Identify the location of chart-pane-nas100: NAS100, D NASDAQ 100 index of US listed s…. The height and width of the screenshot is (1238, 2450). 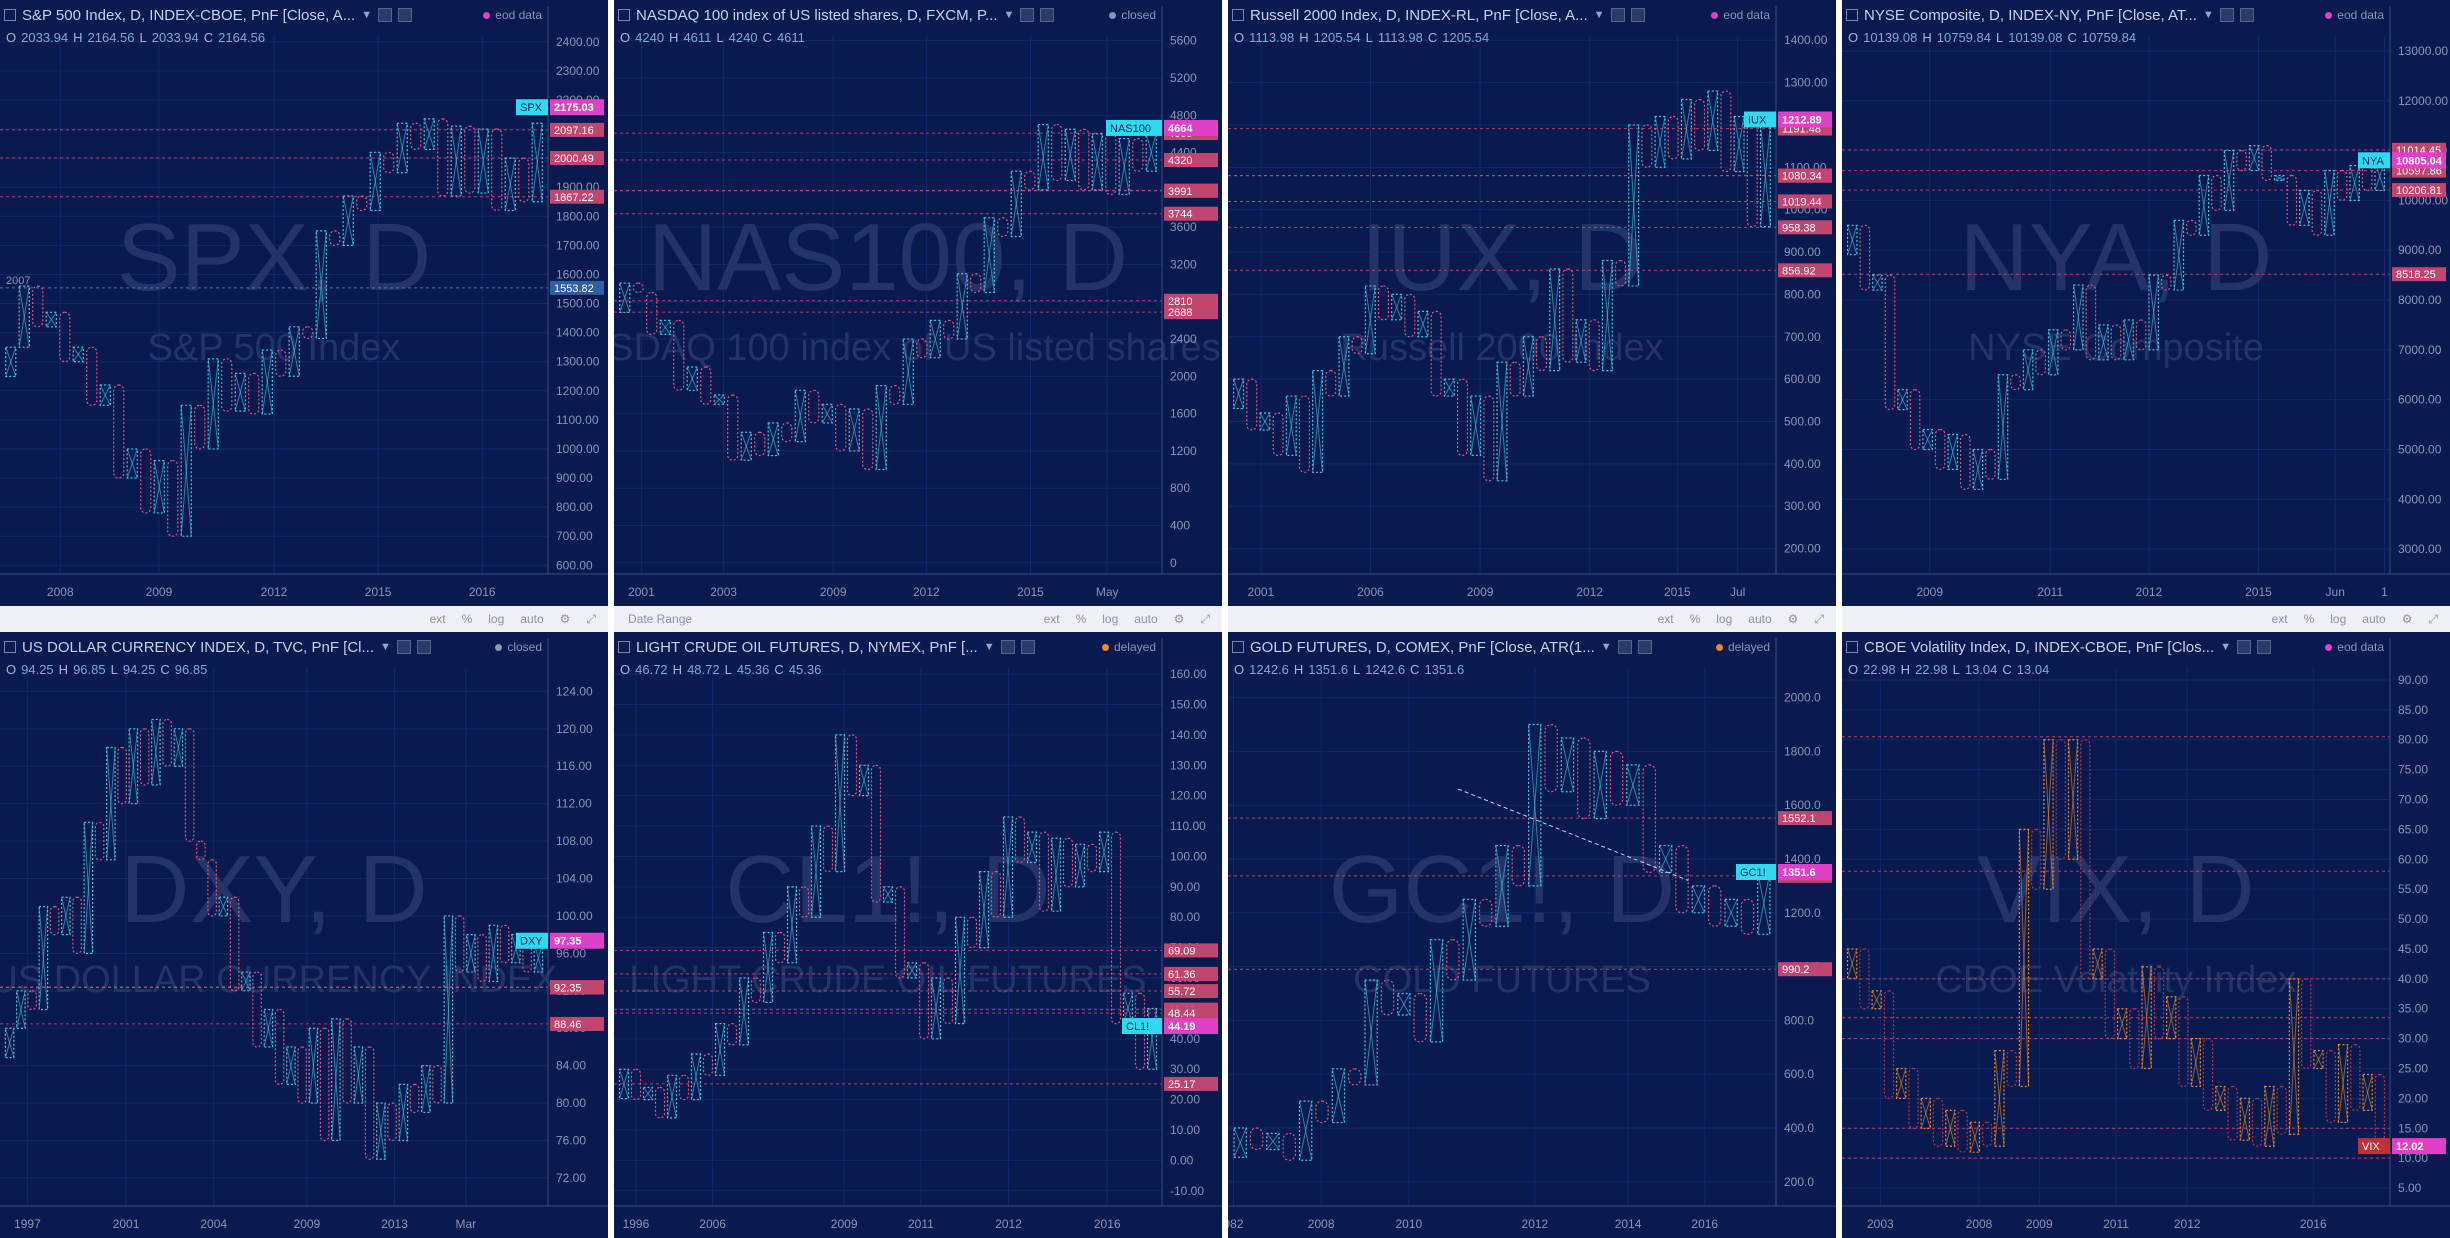
(918, 303).